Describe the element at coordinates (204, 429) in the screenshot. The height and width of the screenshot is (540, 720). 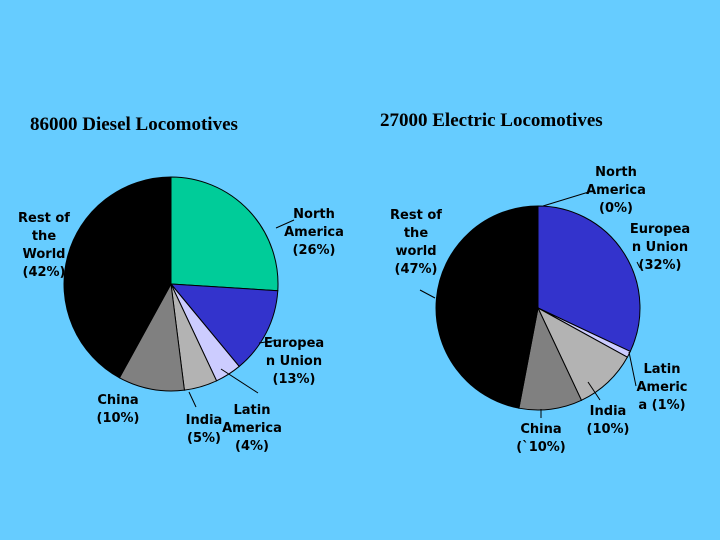
I see `slice-label: India (5%)` at that location.